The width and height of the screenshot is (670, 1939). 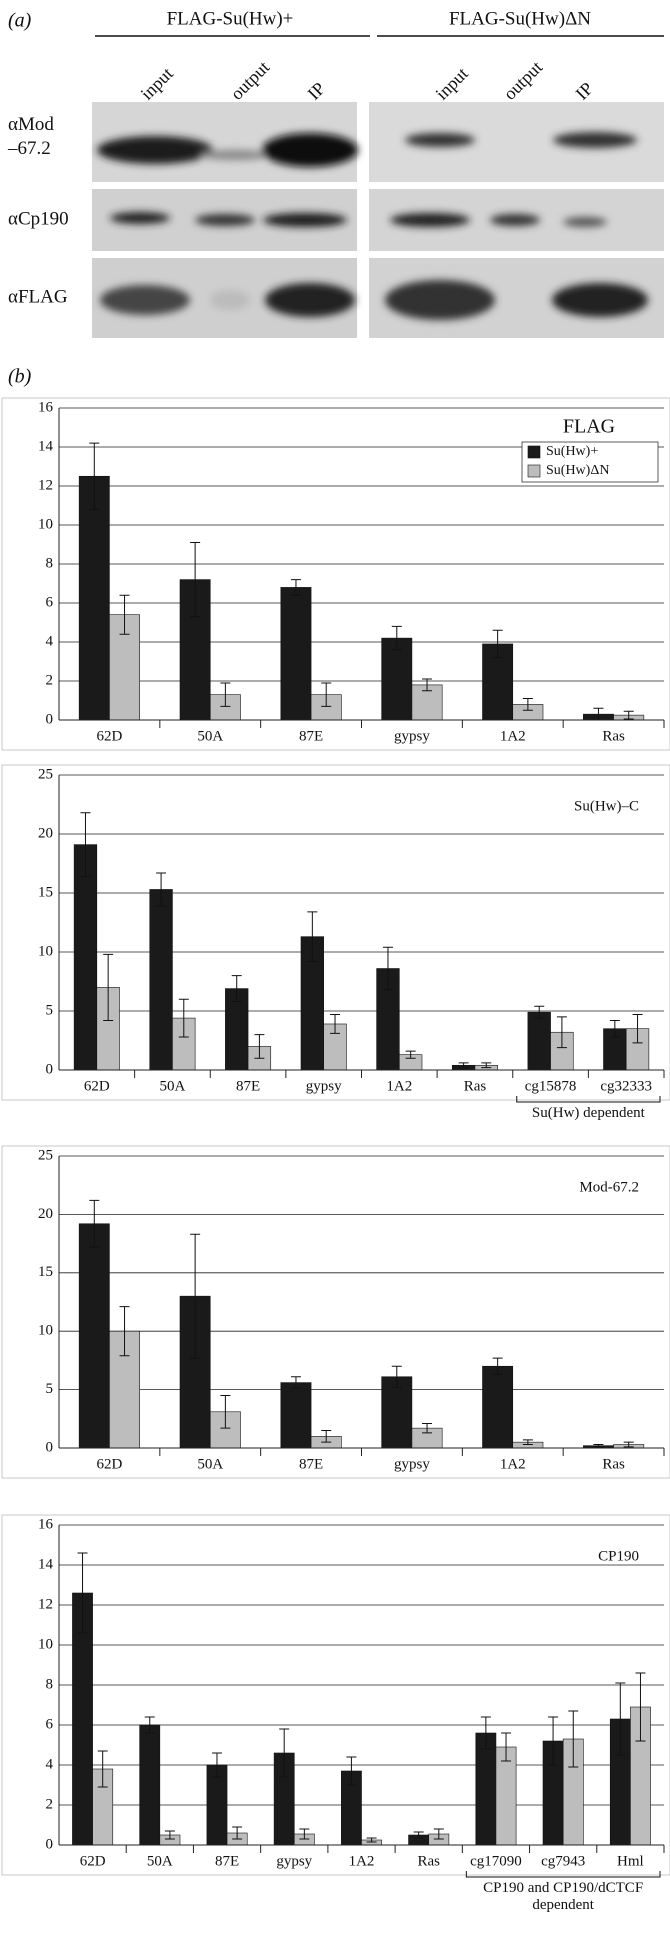 What do you see at coordinates (534, 452) in the screenshot?
I see `legend-swatch` at bounding box center [534, 452].